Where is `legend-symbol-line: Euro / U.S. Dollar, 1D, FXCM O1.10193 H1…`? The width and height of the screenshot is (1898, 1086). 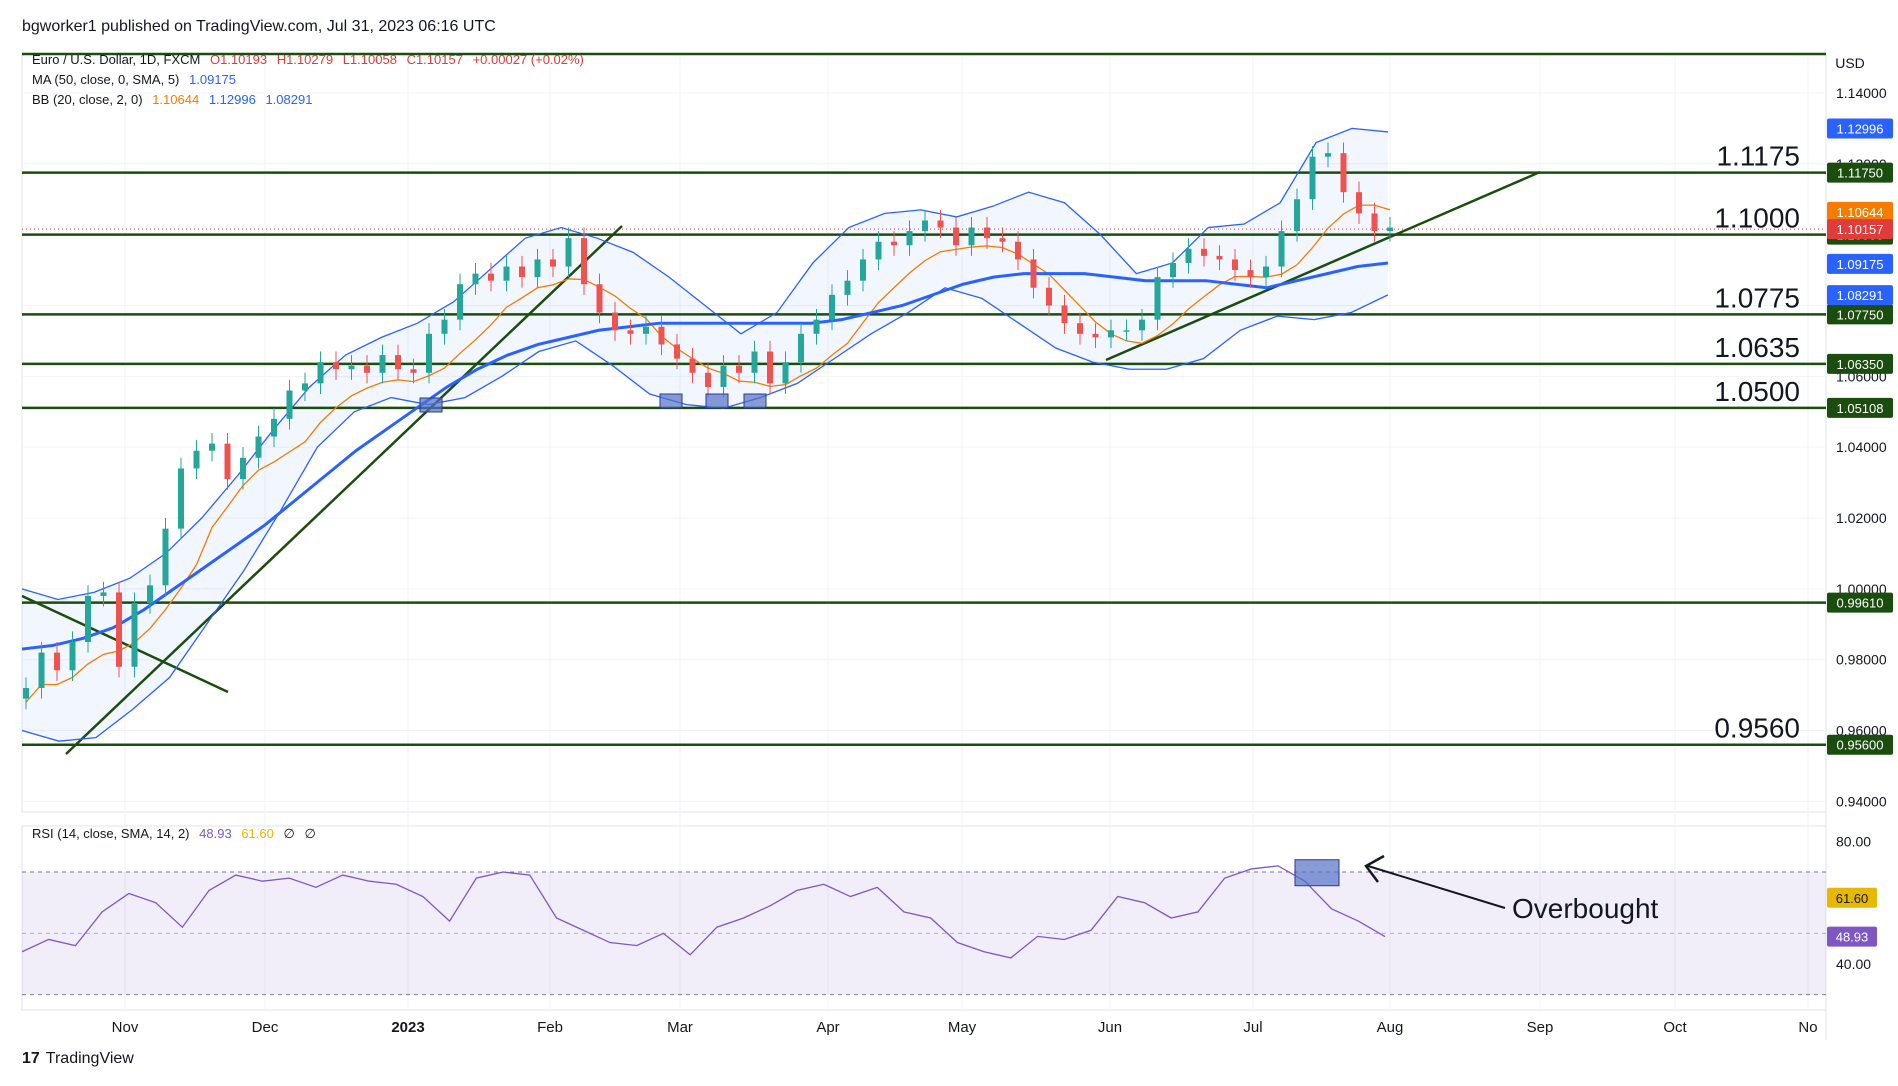
legend-symbol-line: Euro / U.S. Dollar, 1D, FXCM O1.10193 H1… is located at coordinates (311, 59).